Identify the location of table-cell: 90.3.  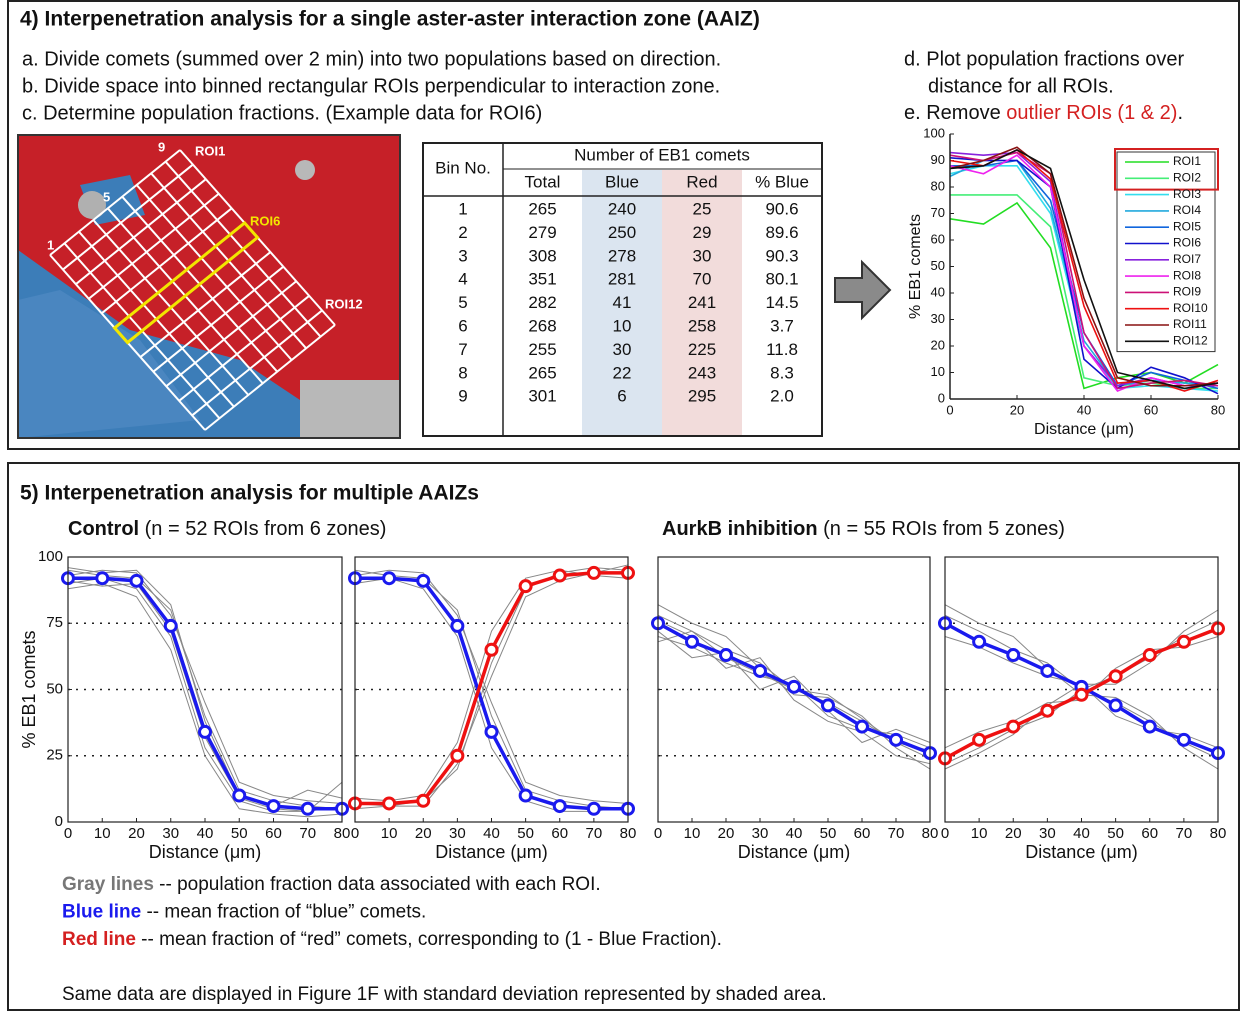
(781, 255).